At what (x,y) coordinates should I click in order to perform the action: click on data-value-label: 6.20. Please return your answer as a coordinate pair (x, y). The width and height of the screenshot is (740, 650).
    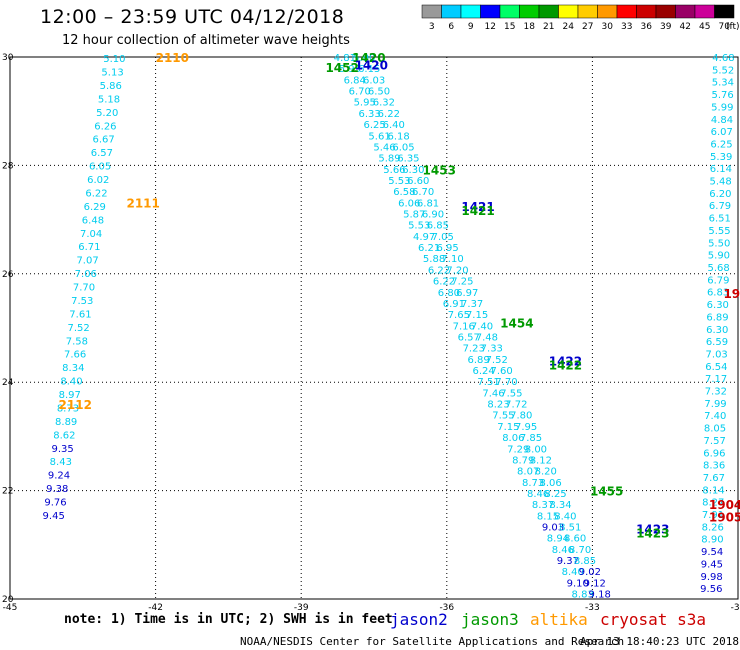
    Looking at the image, I should click on (720, 194).